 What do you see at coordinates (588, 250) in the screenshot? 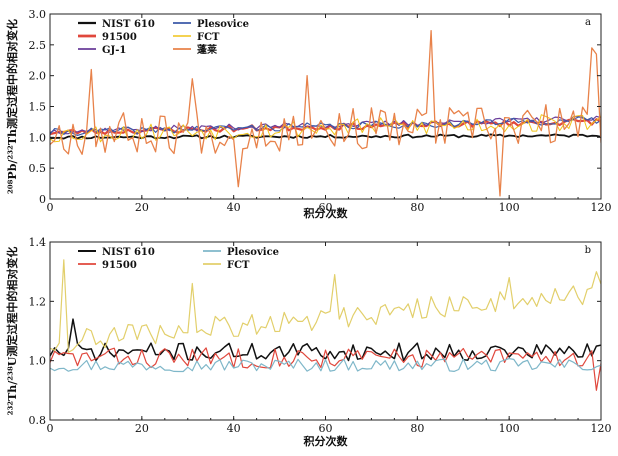
I see `panel-letter: b` at bounding box center [588, 250].